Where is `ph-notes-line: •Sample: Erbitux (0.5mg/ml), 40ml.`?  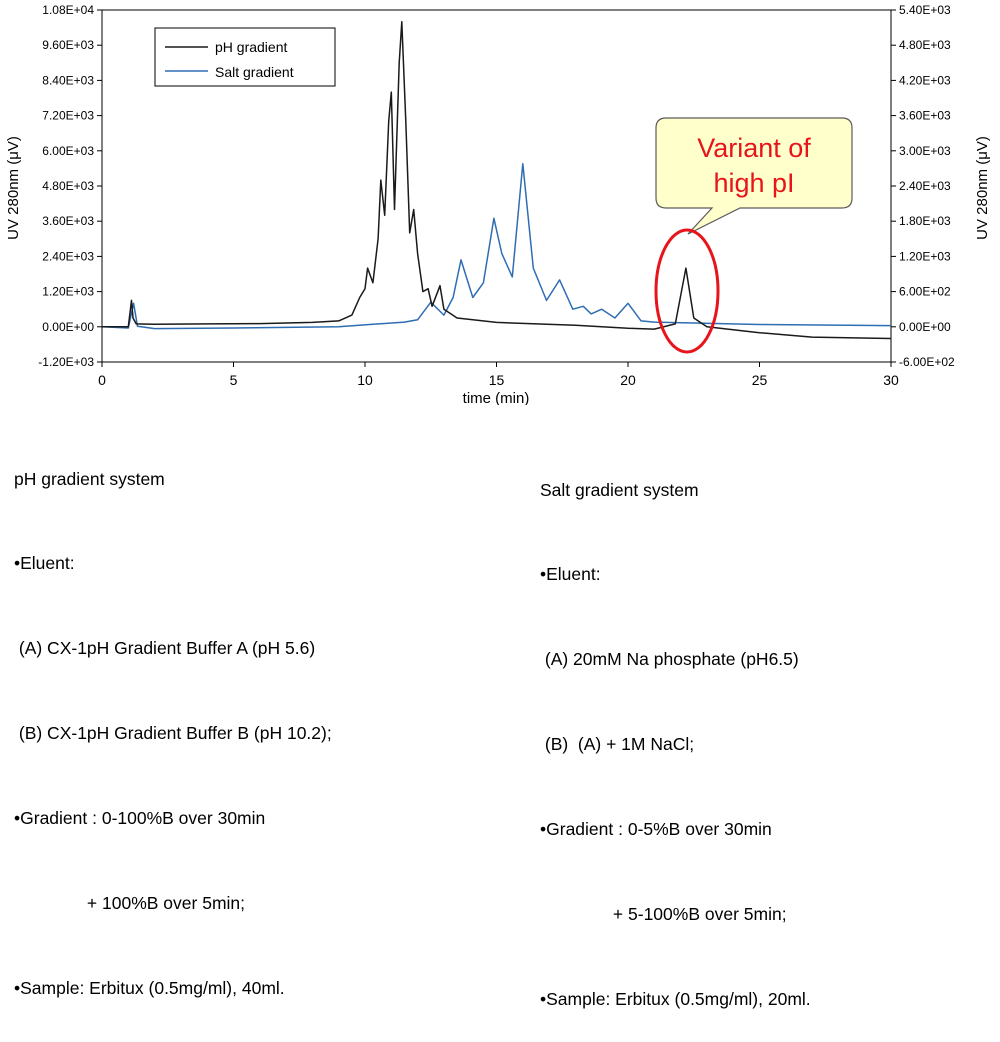 ph-notes-line: •Sample: Erbitux (0.5mg/ml), 40ml. is located at coordinates (149, 987).